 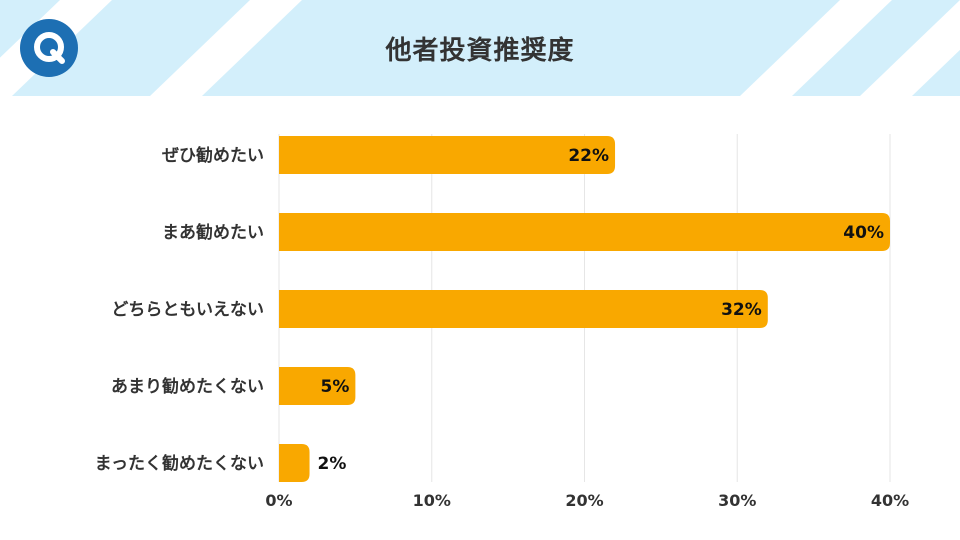 What do you see at coordinates (741, 310) in the screenshot?
I see `value-label: 32%` at bounding box center [741, 310].